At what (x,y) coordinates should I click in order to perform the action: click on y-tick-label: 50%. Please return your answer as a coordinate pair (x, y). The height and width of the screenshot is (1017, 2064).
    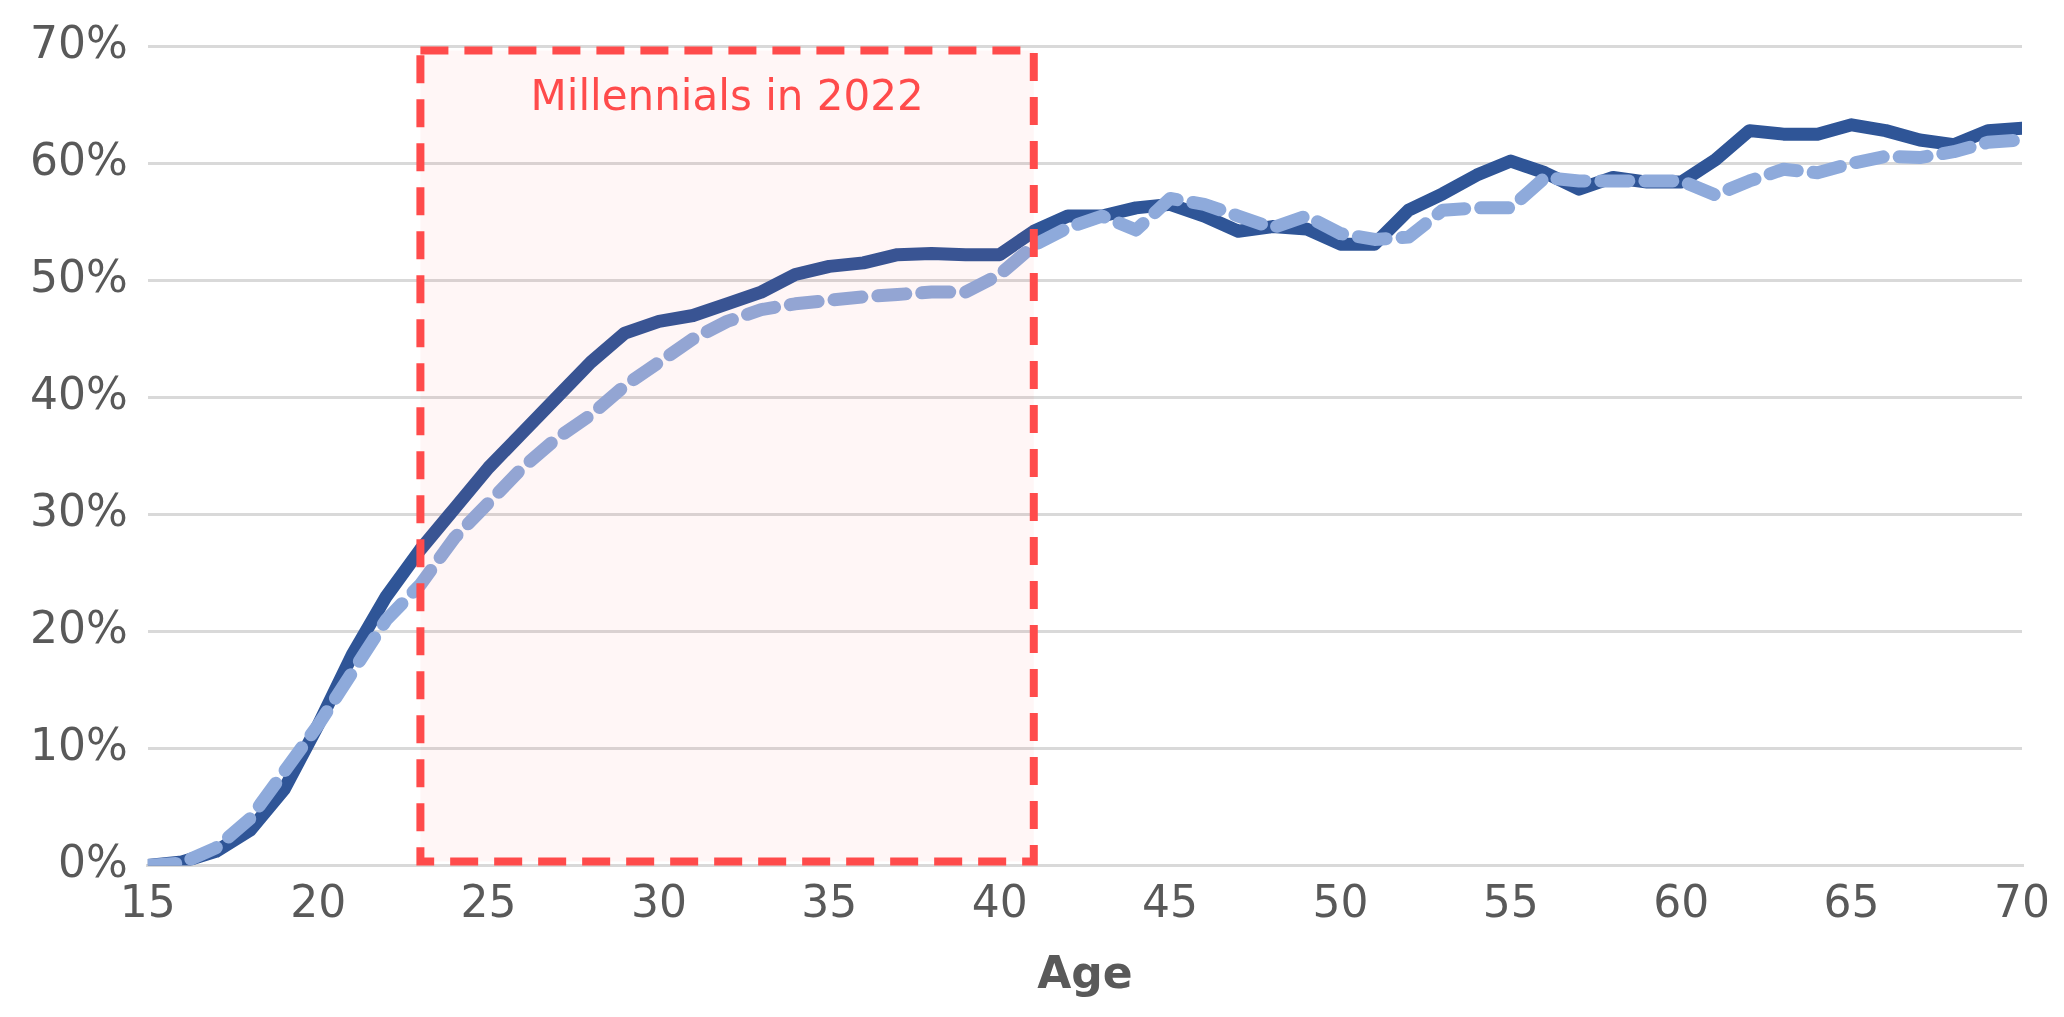
    Looking at the image, I should click on (79, 276).